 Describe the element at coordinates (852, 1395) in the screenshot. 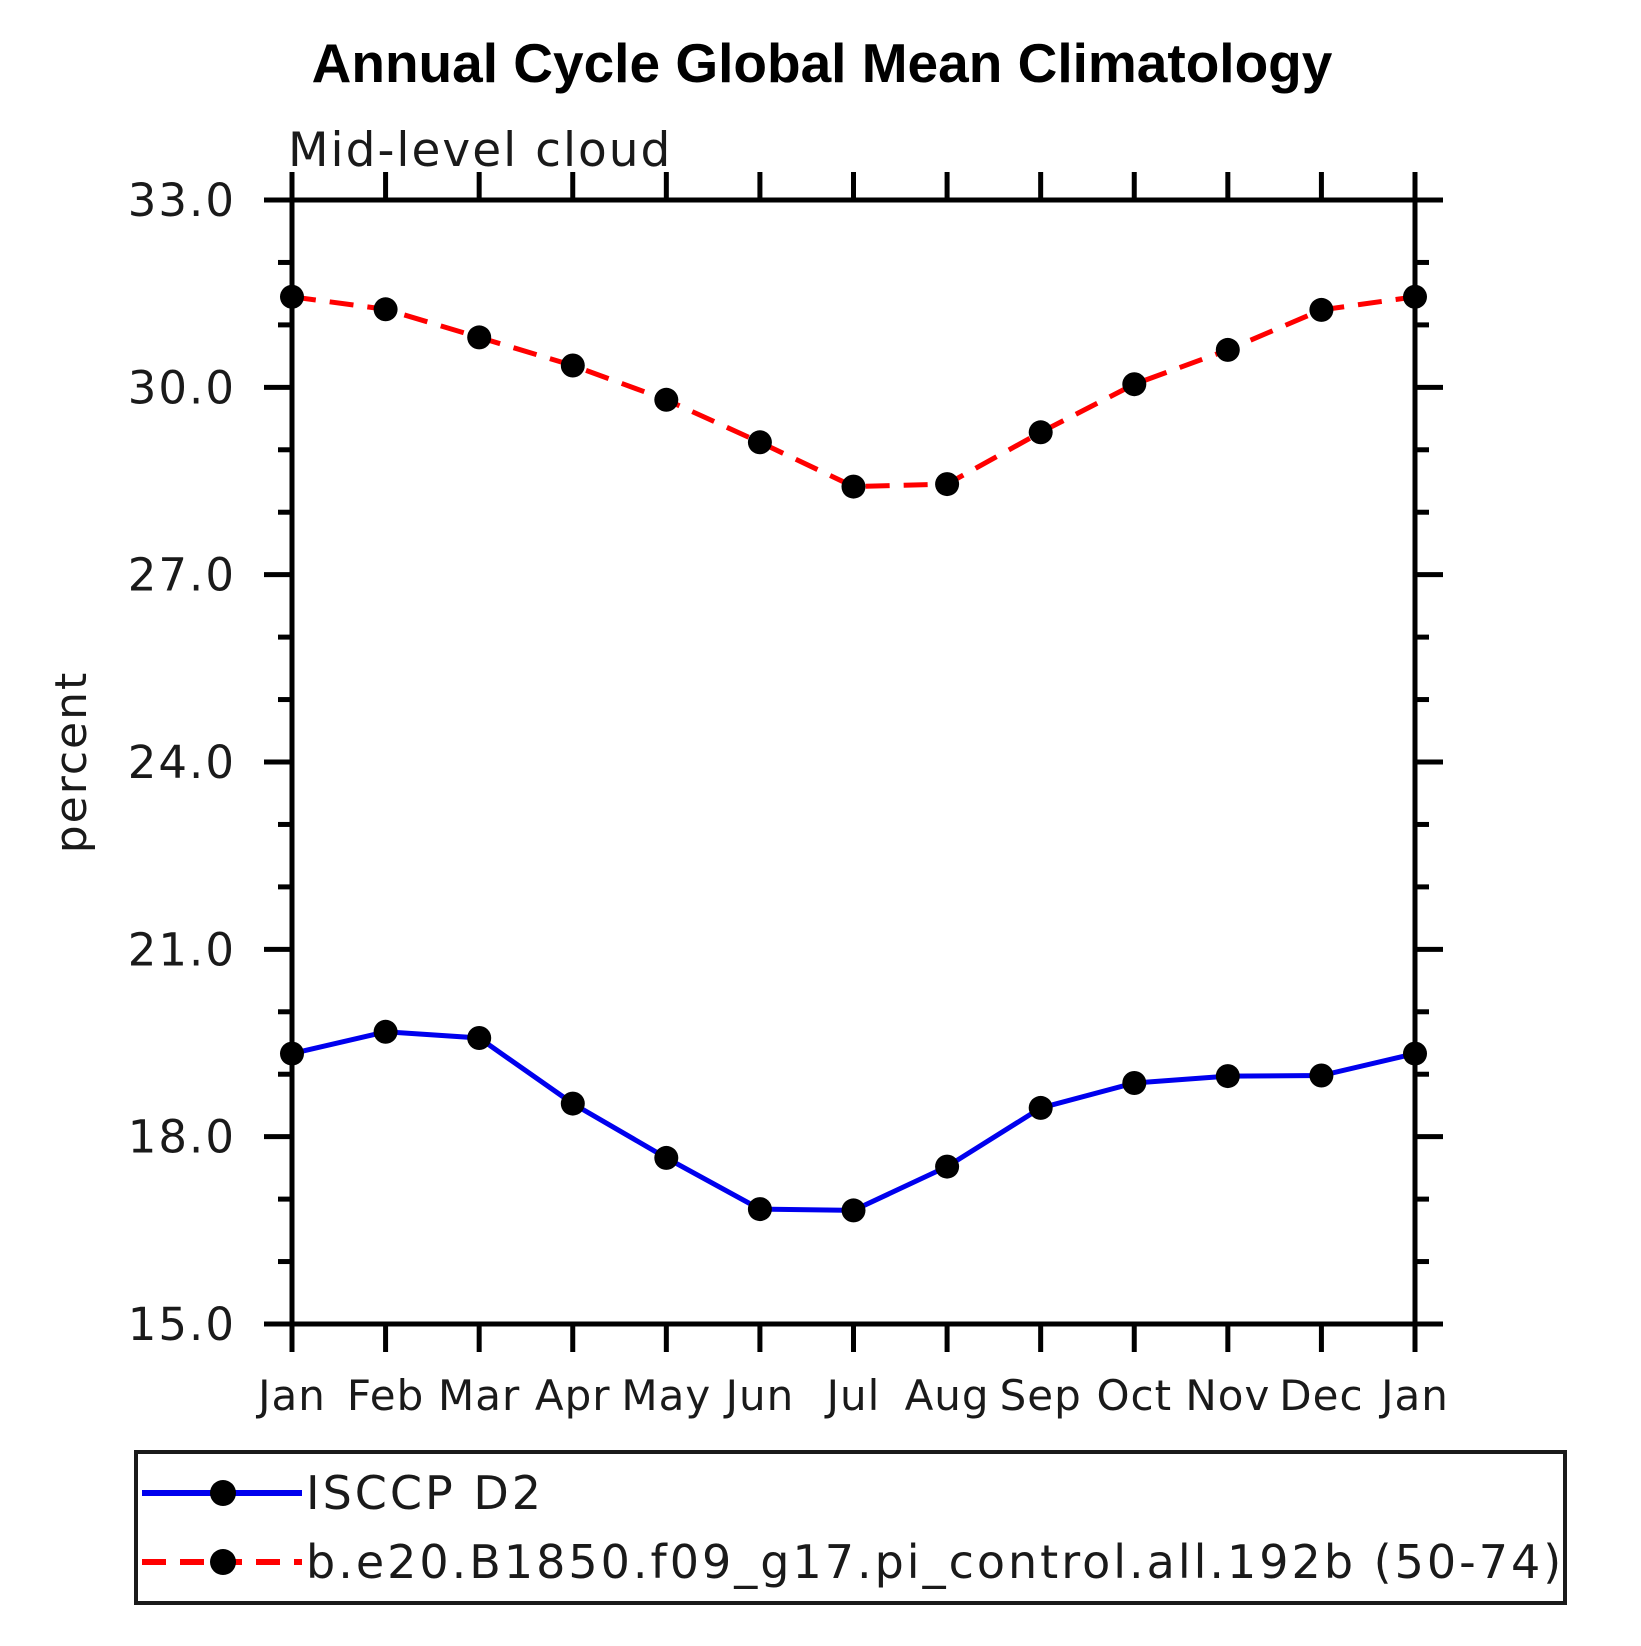

I see `x-tick-label: Jul` at that location.